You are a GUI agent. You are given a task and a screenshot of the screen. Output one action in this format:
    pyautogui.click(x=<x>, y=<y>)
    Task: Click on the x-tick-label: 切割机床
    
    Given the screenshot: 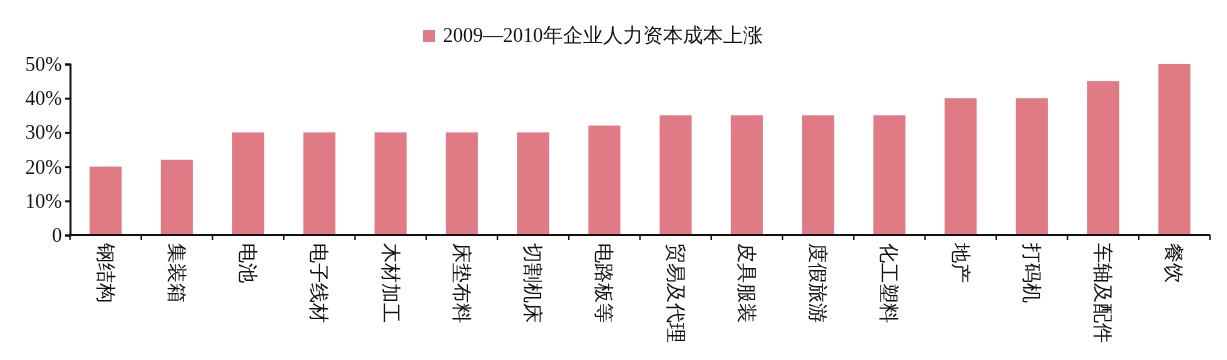 What is the action you would take?
    pyautogui.click(x=533, y=283)
    